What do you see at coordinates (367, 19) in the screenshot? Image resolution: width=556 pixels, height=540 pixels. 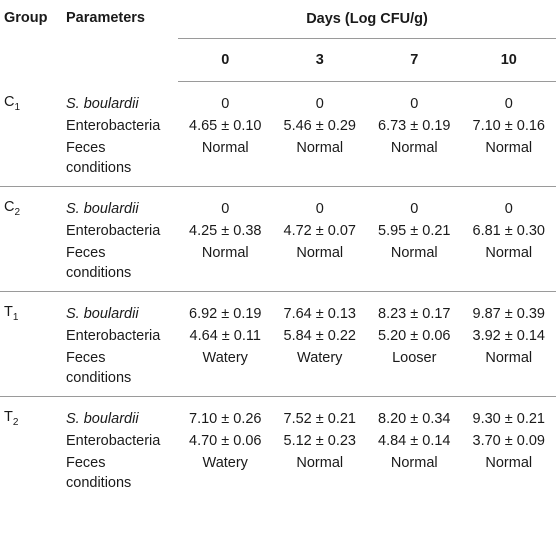 I see `days-header: Days (Log CFU/g)` at bounding box center [367, 19].